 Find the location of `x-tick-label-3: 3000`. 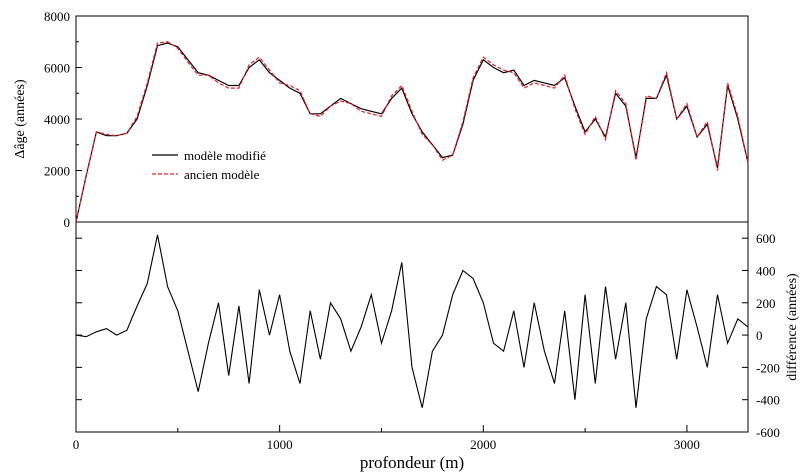

x-tick-label-3: 3000 is located at coordinates (687, 444).